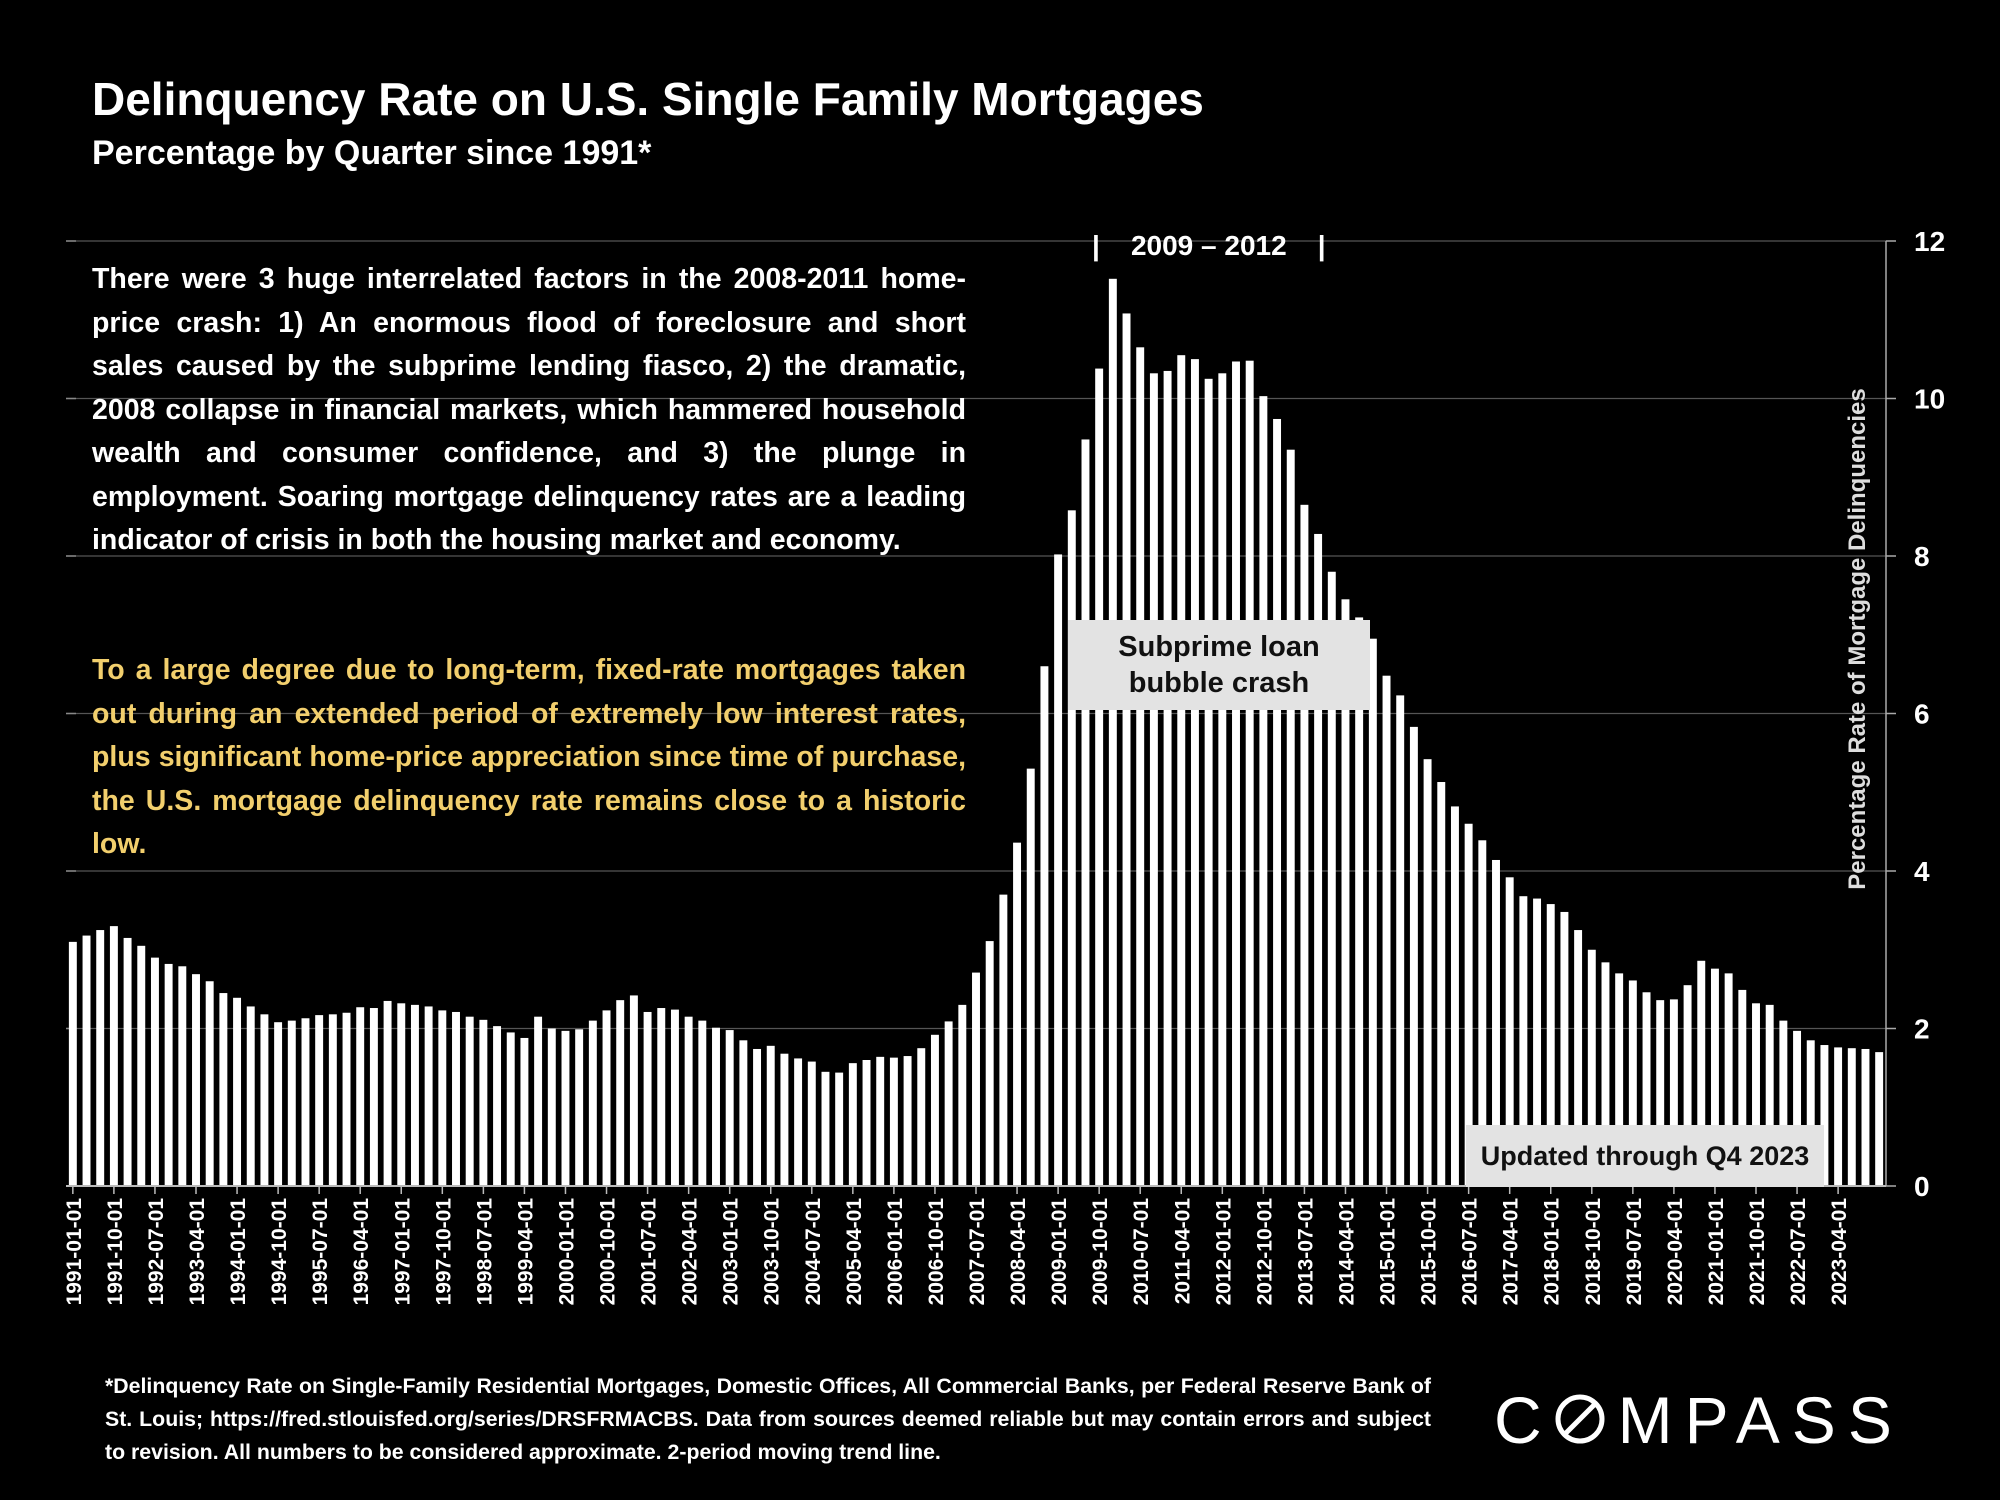 Image resolution: width=2000 pixels, height=1500 pixels. Describe the element at coordinates (1580, 1419) in the screenshot. I see `compass-o-icon` at that location.